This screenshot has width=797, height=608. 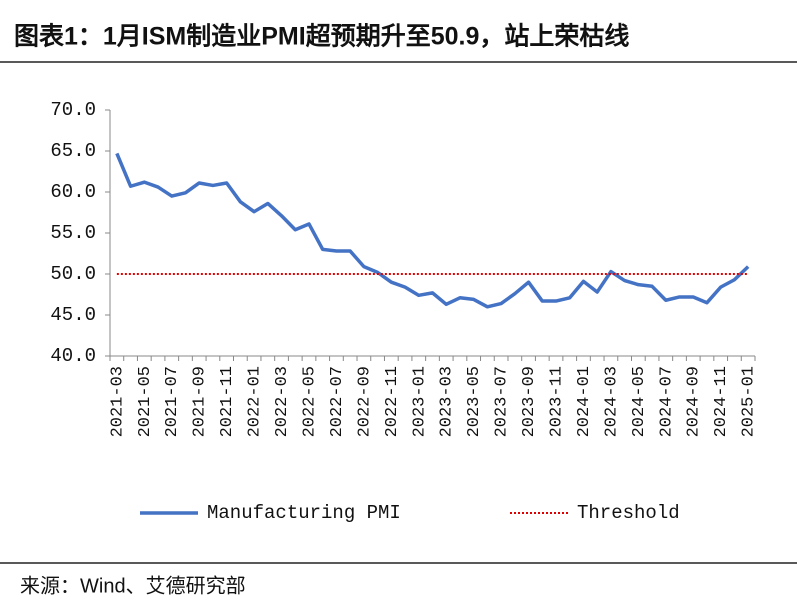 I want to click on x-tick-label: 2022-01, so click(x=255, y=401).